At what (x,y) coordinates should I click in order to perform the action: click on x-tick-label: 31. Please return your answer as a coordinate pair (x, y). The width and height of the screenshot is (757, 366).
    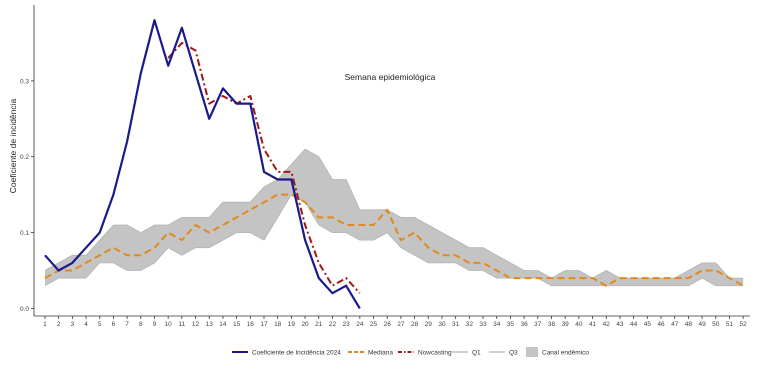
    Looking at the image, I should click on (456, 324).